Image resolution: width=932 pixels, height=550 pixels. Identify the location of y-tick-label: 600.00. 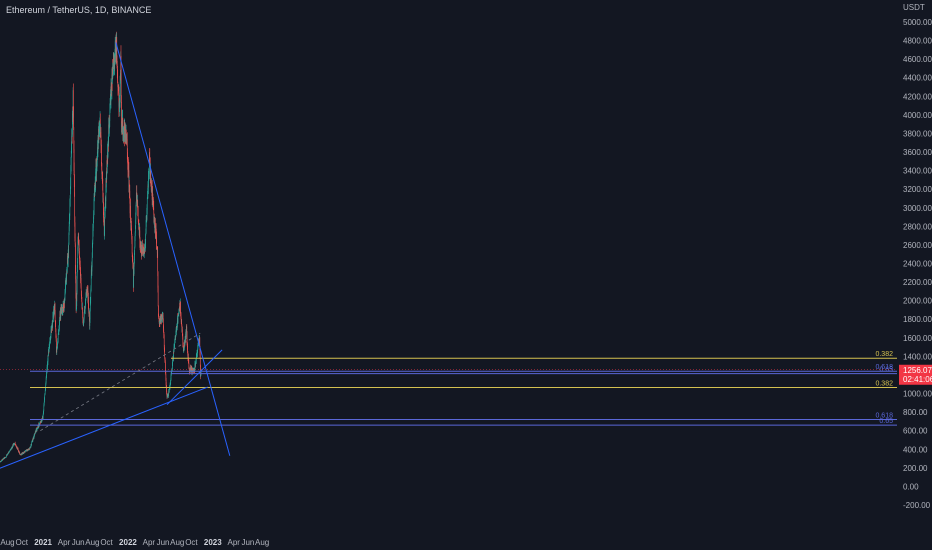
(915, 431).